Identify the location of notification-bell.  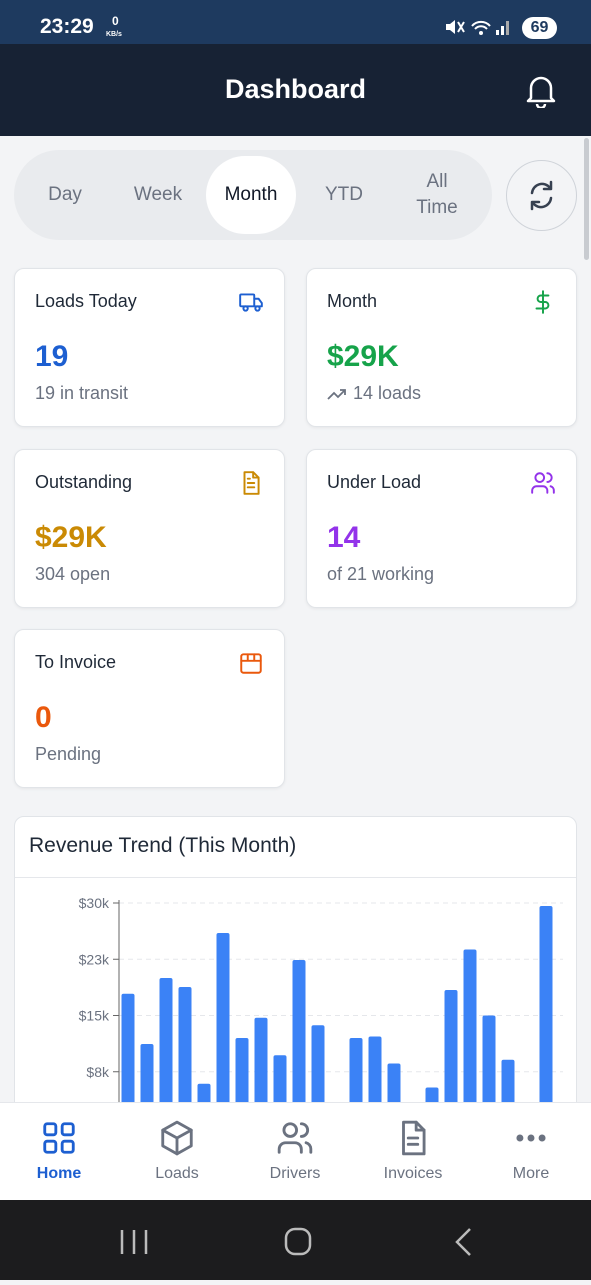
(541, 91).